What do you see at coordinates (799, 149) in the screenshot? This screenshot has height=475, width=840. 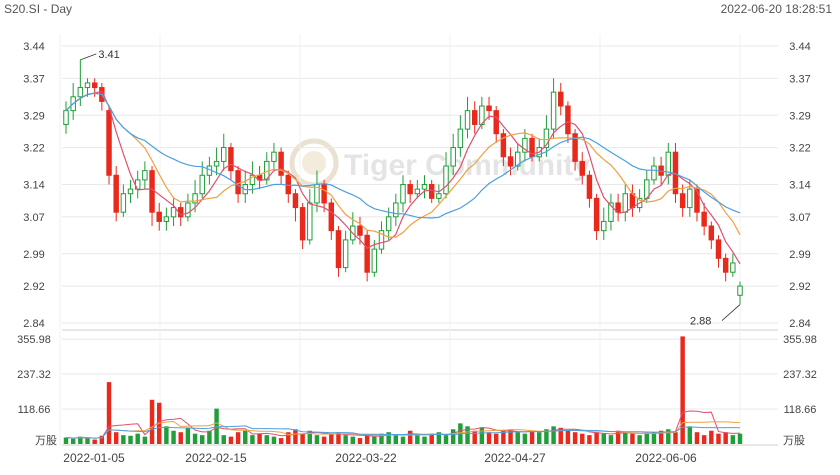 I see `price-tick-label-right: 3.22` at bounding box center [799, 149].